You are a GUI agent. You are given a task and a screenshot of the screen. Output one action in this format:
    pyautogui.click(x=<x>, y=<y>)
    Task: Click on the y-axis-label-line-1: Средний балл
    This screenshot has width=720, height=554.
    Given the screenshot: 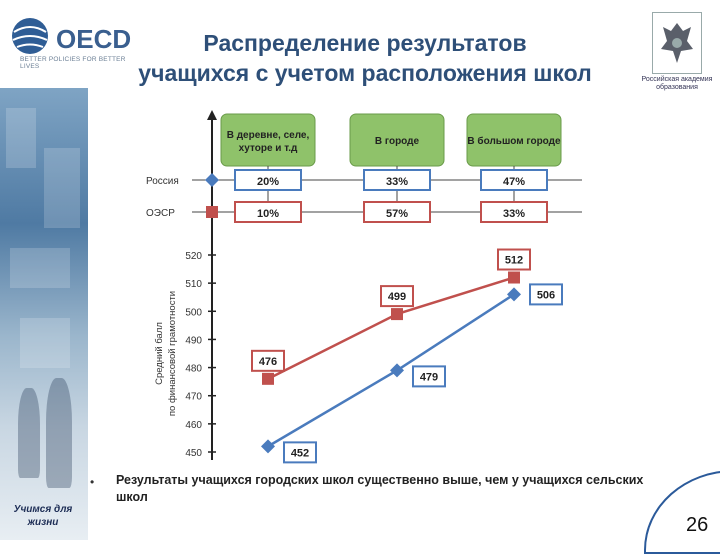 What is the action you would take?
    pyautogui.click(x=159, y=353)
    